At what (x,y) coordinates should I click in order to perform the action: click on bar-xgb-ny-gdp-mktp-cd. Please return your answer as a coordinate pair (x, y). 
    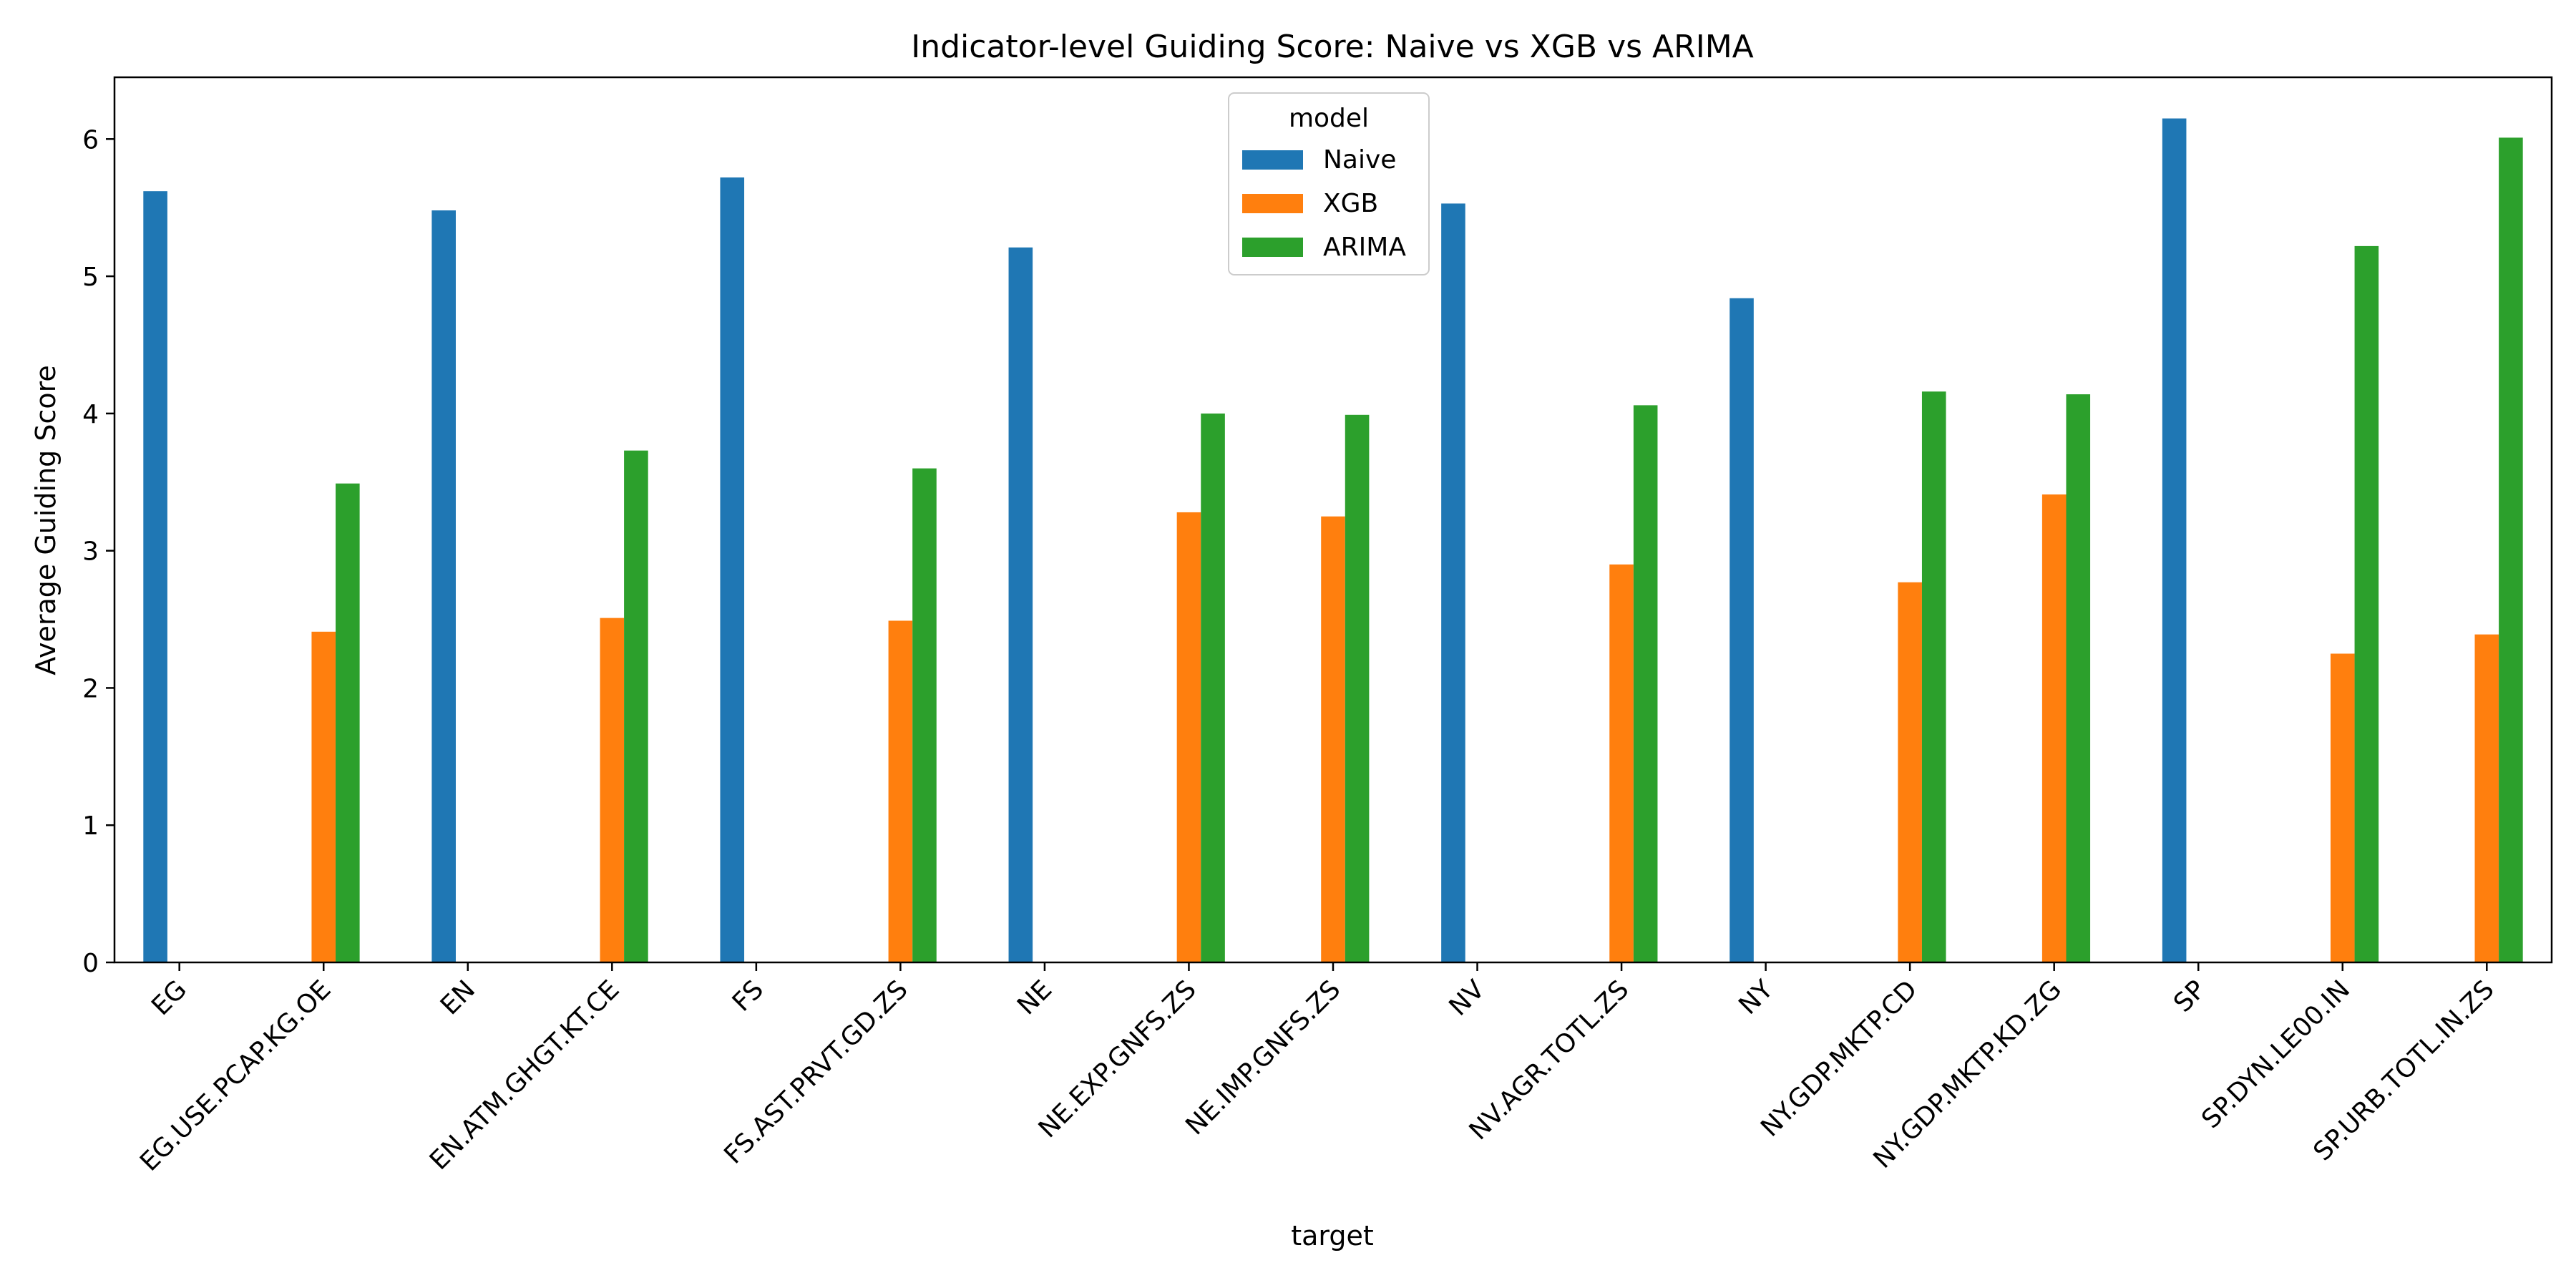
    Looking at the image, I should click on (1910, 772).